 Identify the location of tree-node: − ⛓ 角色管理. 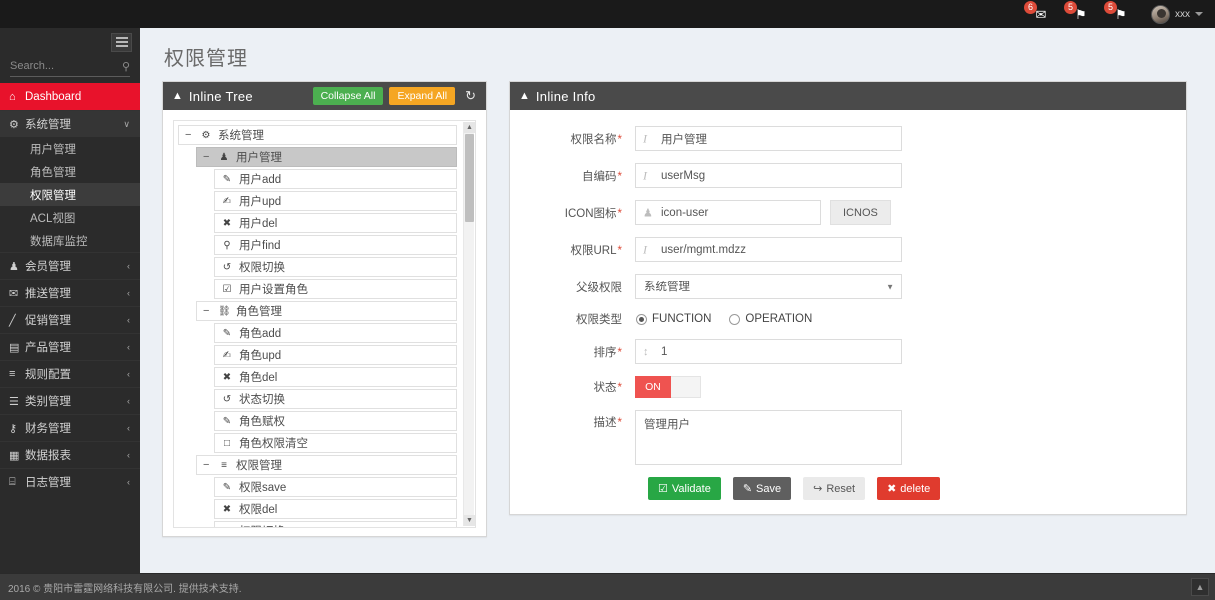
(326, 311).